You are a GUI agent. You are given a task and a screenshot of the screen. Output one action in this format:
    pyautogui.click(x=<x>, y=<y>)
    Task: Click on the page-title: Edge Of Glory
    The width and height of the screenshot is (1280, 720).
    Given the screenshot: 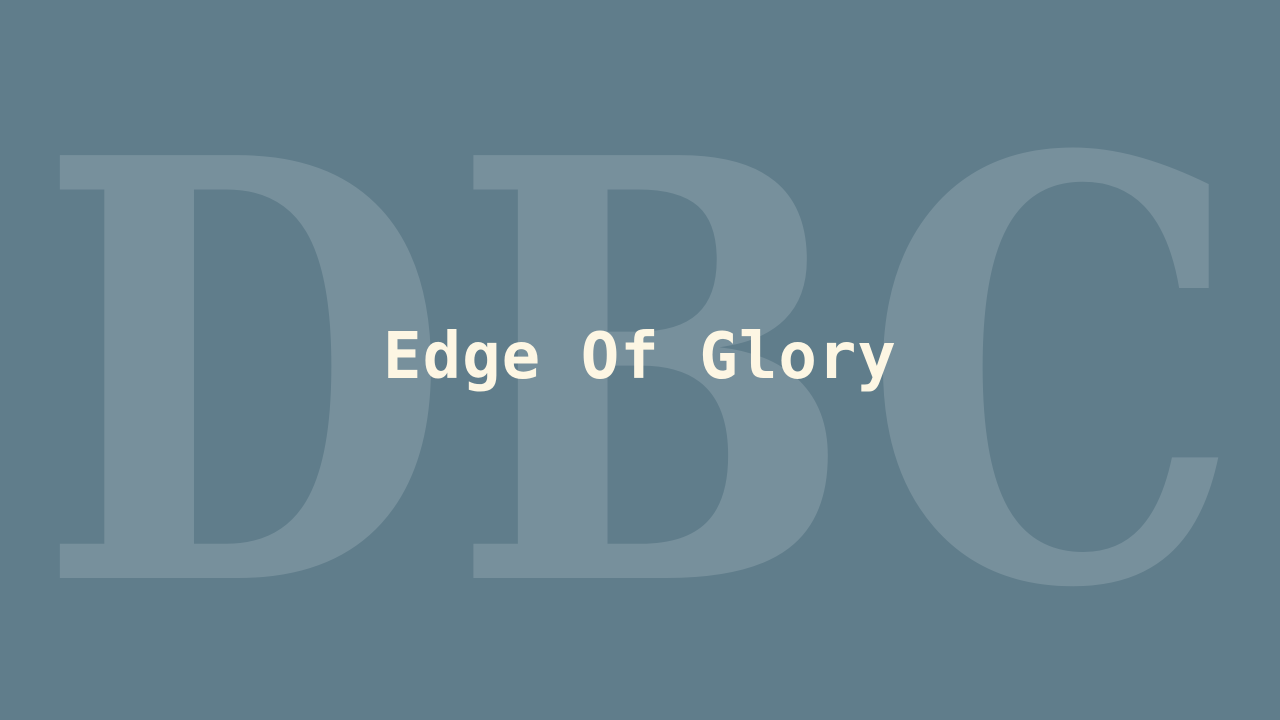 What is the action you would take?
    pyautogui.click(x=640, y=357)
    